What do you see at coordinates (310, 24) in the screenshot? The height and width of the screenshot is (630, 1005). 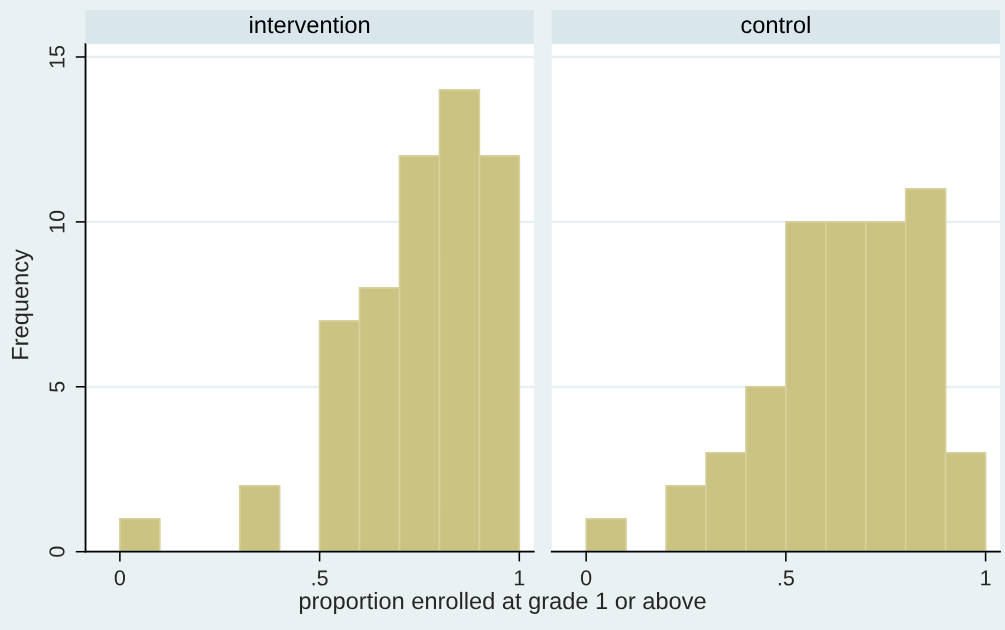 I see `chart-title: intervention` at bounding box center [310, 24].